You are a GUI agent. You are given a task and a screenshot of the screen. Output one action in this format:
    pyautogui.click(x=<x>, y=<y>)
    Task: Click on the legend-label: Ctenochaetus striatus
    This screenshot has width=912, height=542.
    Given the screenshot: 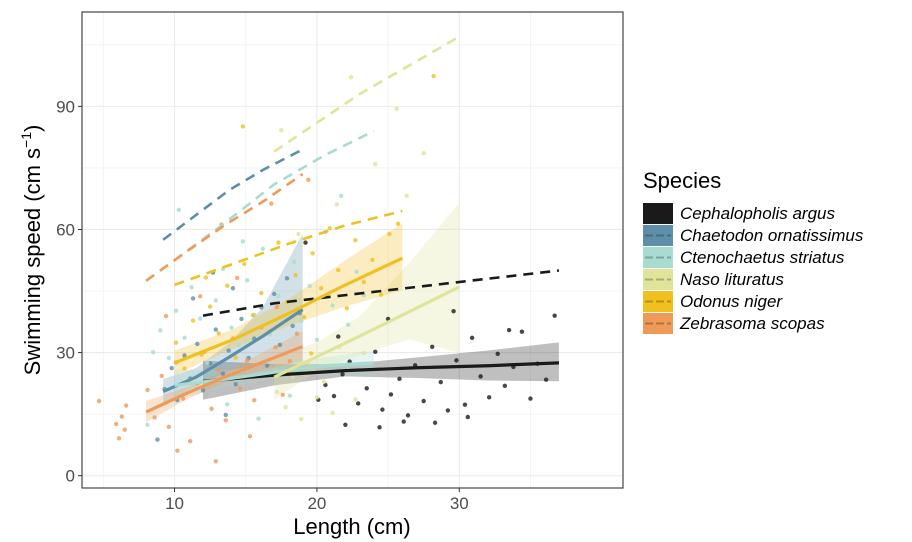 What is the action you would take?
    pyautogui.click(x=762, y=257)
    